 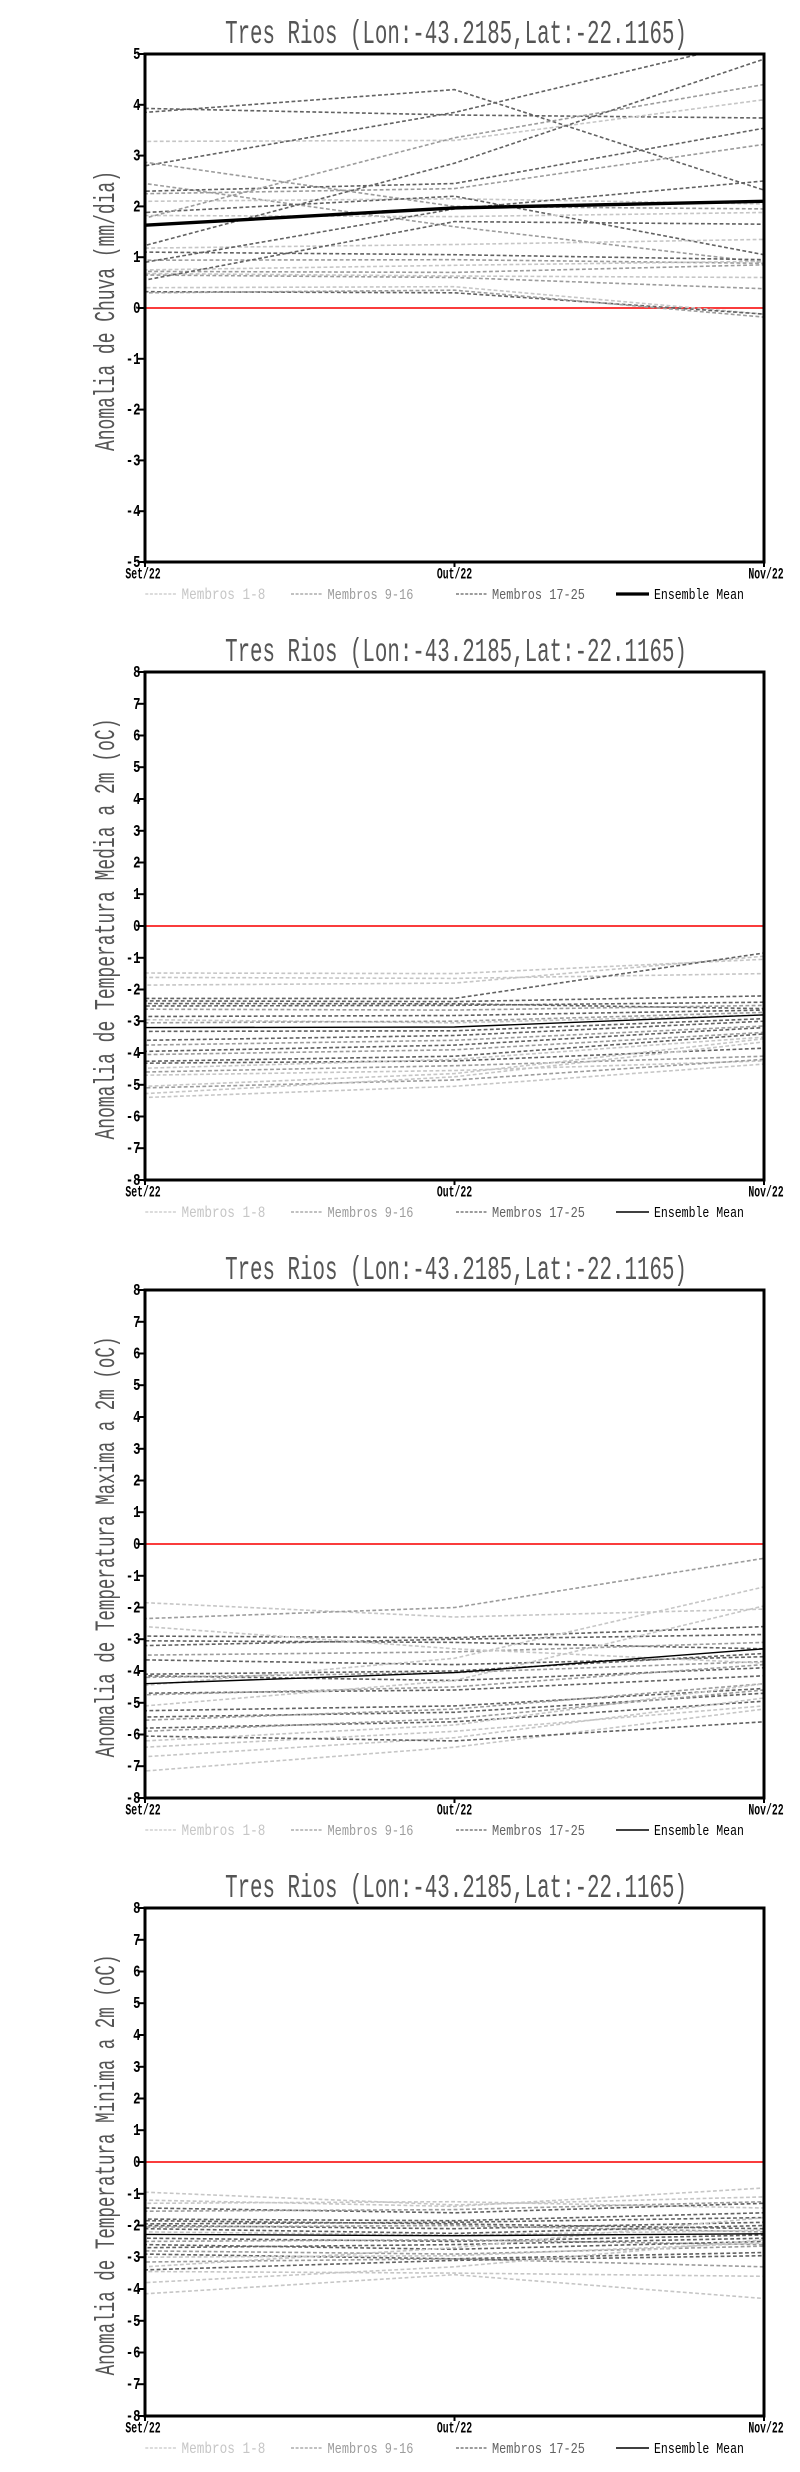 What do you see at coordinates (107, 2165) in the screenshot?
I see `svg-text:Anomalia de Temperatura Minima: Anomalia de Temperatura Minima a 2m (oC)` at bounding box center [107, 2165].